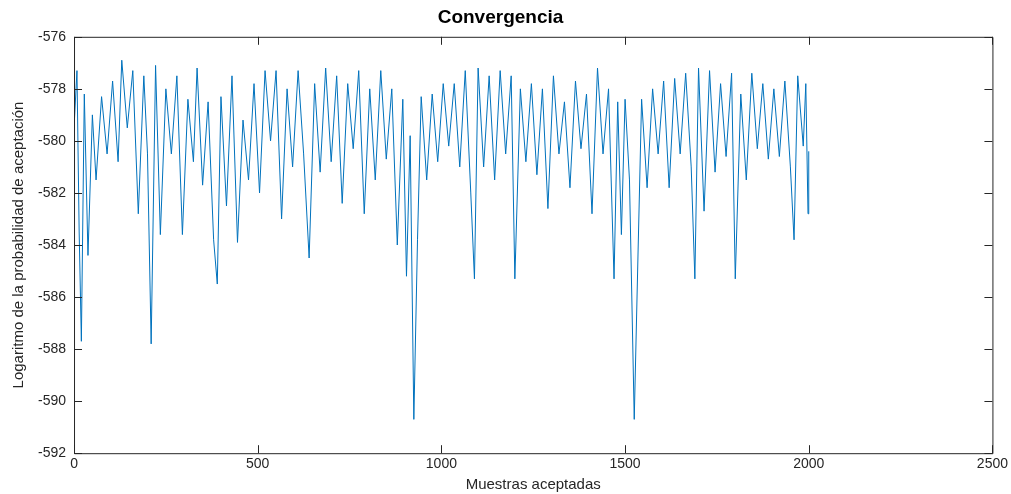  What do you see at coordinates (533, 484) in the screenshot?
I see `x-axis-title: Muestras aceptadas` at bounding box center [533, 484].